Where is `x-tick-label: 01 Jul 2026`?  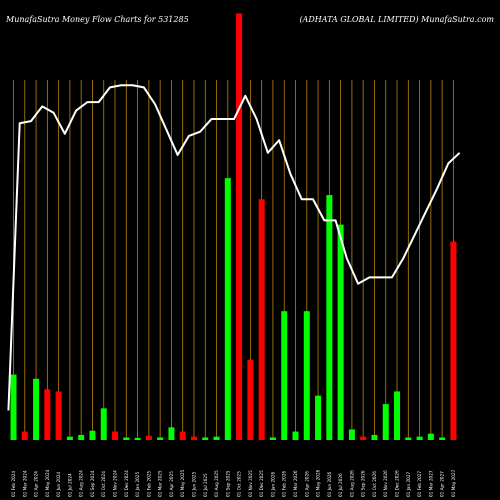
x-tick-label: 01 Jul 2026 is located at coordinates (340, 485).